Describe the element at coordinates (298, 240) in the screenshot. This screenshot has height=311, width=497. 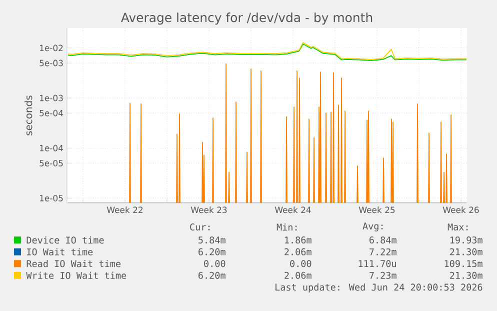
I see `text: 1.86m` at that location.